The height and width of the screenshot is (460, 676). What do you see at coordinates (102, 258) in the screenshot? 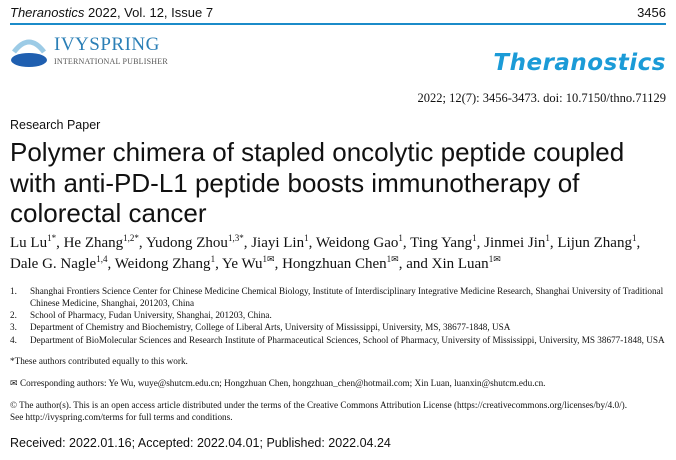
I see `author-affiliation-mark: 1,4` at bounding box center [102, 258].